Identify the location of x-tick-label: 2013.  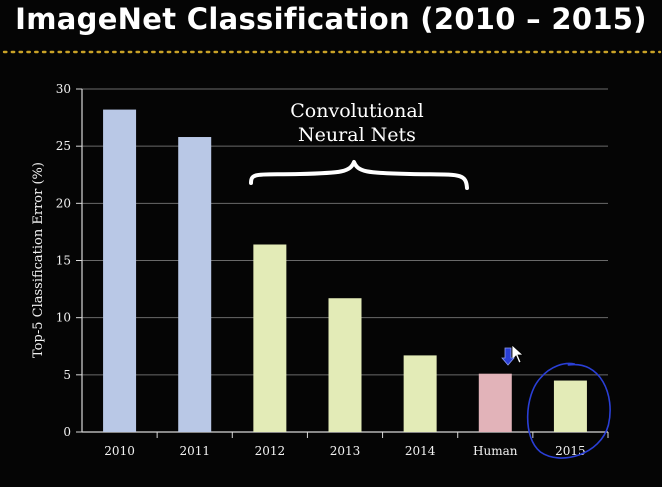
(345, 451).